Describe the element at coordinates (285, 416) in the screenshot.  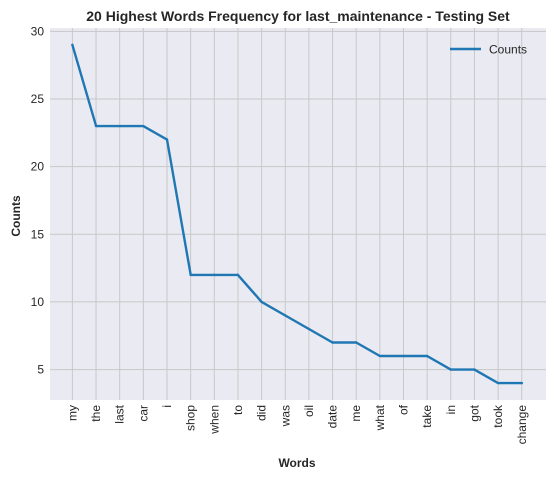
I see `x-tick-label: was` at that location.